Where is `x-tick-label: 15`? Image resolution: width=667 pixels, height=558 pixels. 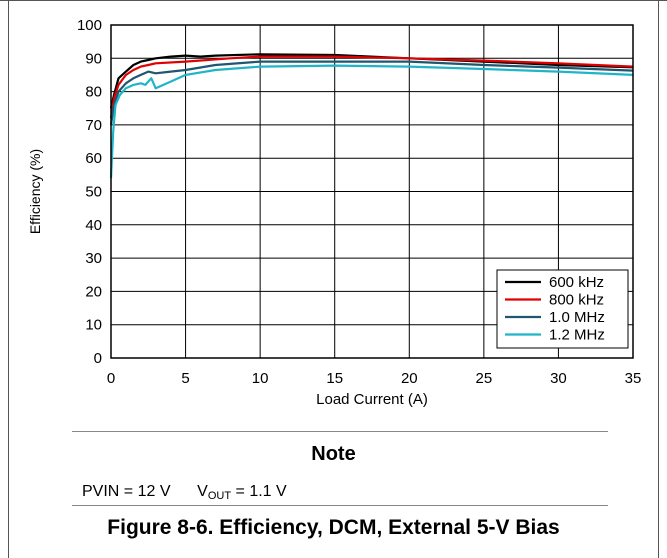
x-tick-label: 15 is located at coordinates (334, 378).